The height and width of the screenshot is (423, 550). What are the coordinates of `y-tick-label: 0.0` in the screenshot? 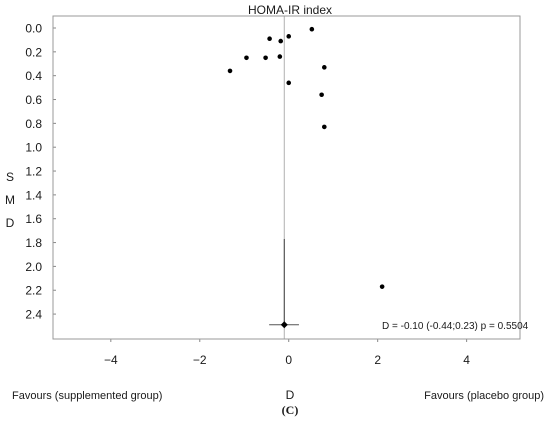 It's located at (33, 29).